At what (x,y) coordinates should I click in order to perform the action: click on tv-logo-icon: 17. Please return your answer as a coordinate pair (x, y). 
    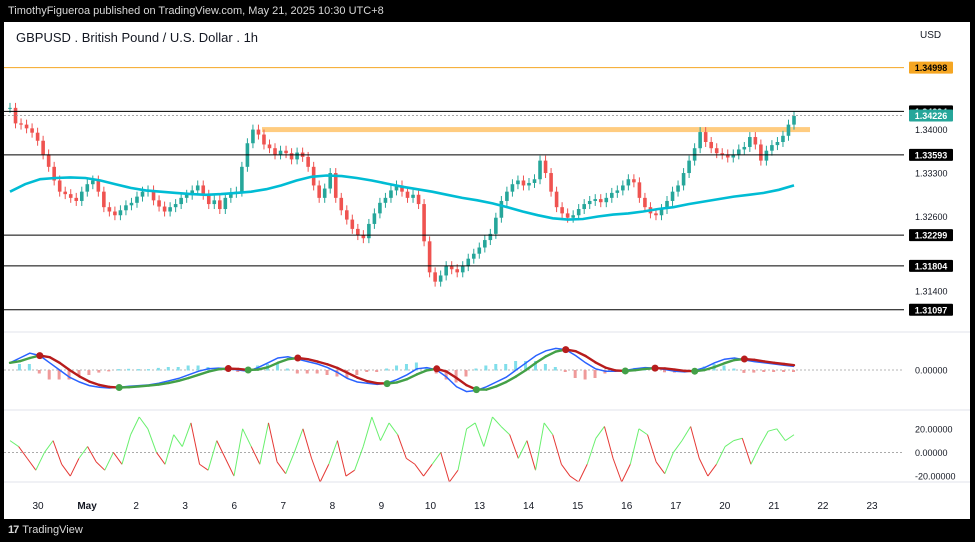
    Looking at the image, I should click on (13, 530).